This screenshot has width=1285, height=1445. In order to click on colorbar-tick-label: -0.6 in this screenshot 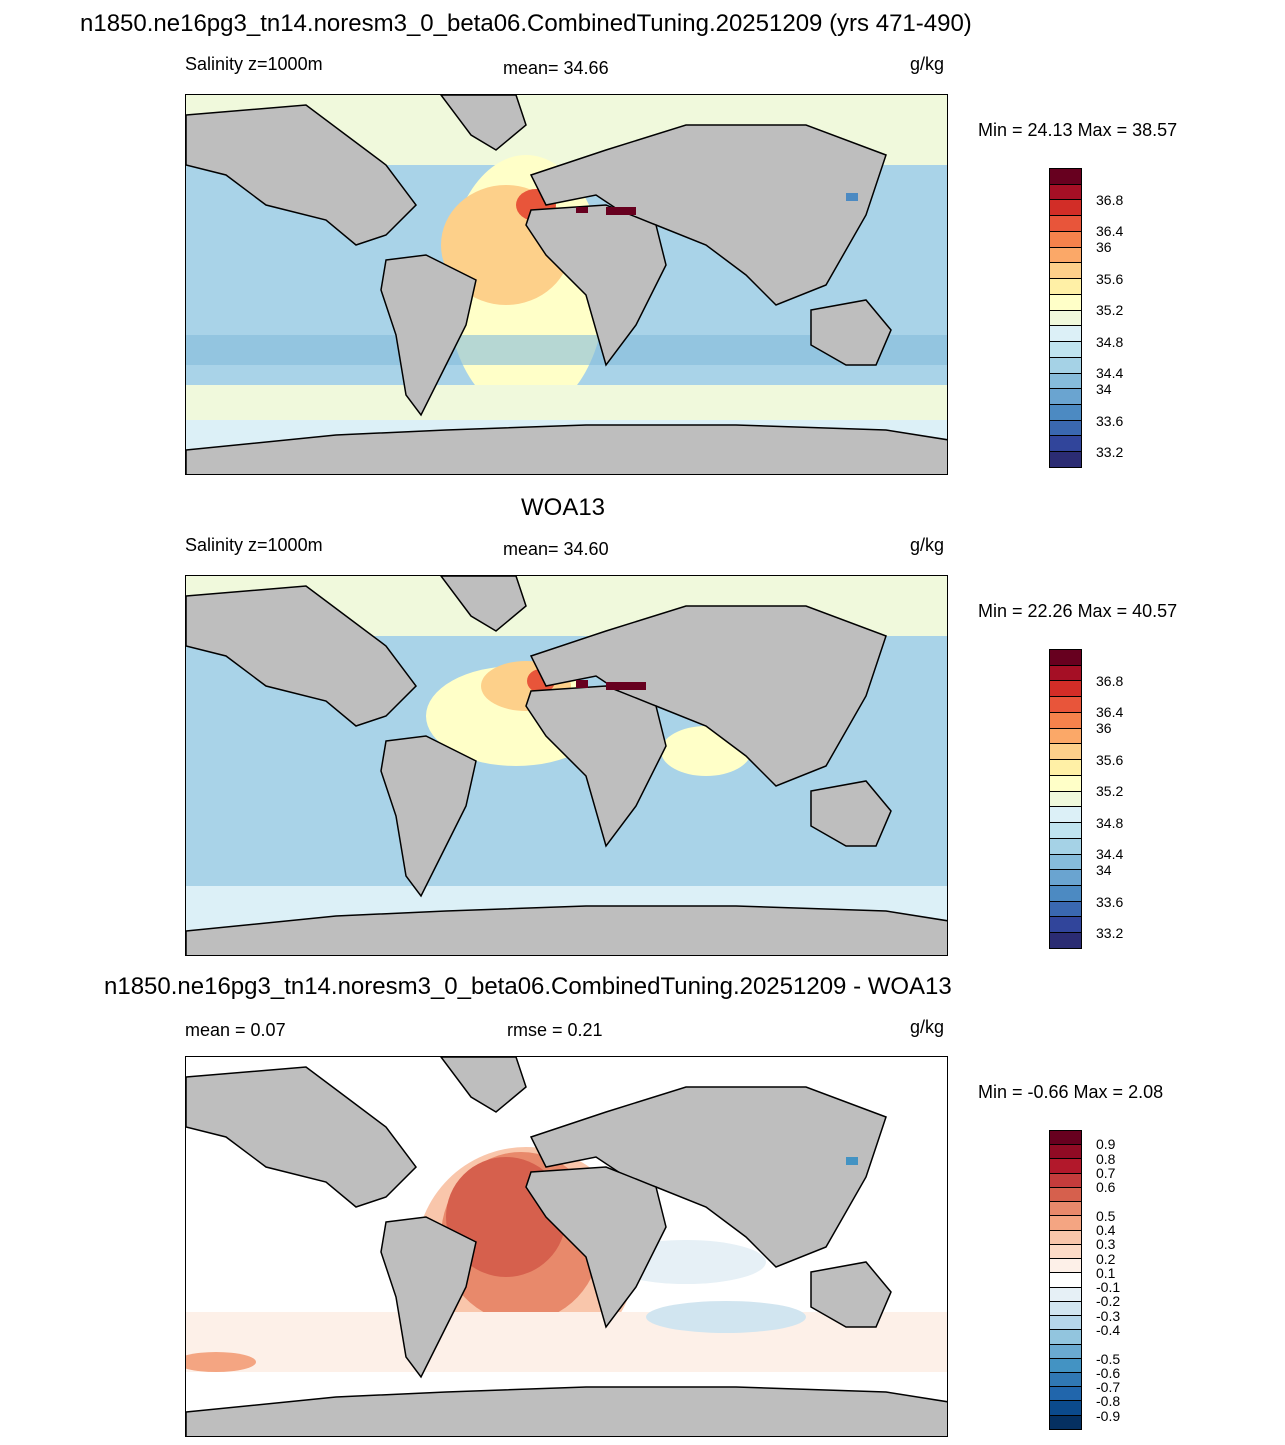, I will do `click(1108, 1372)`.